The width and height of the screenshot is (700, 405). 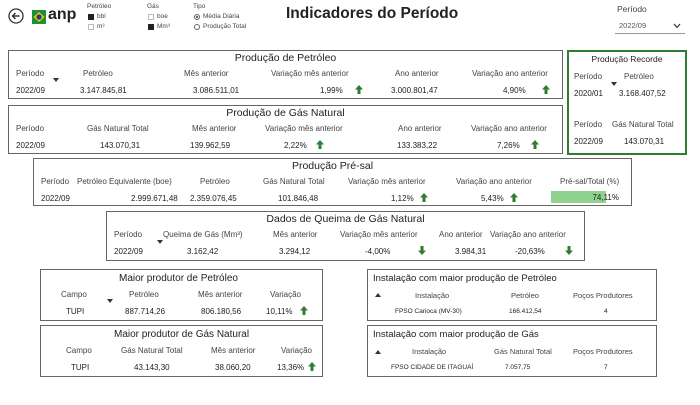 What do you see at coordinates (492, 198) in the screenshot?
I see `value-var-ano: 5,43%` at bounding box center [492, 198].